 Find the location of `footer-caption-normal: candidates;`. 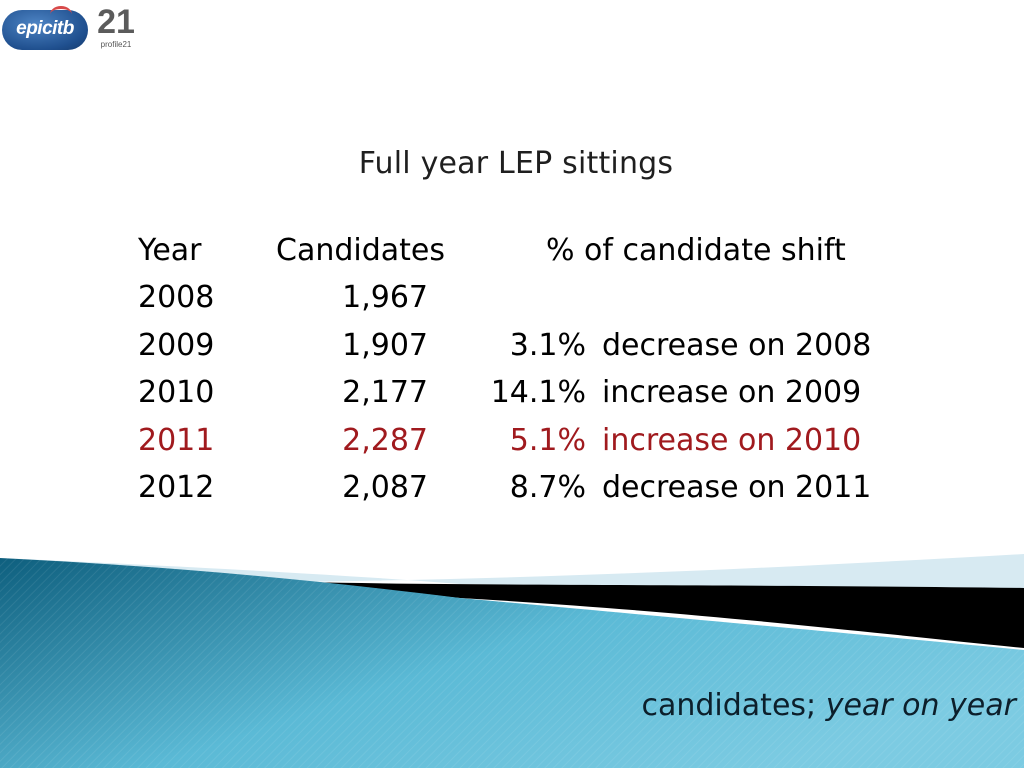

footer-caption-normal: candidates; is located at coordinates (733, 705).